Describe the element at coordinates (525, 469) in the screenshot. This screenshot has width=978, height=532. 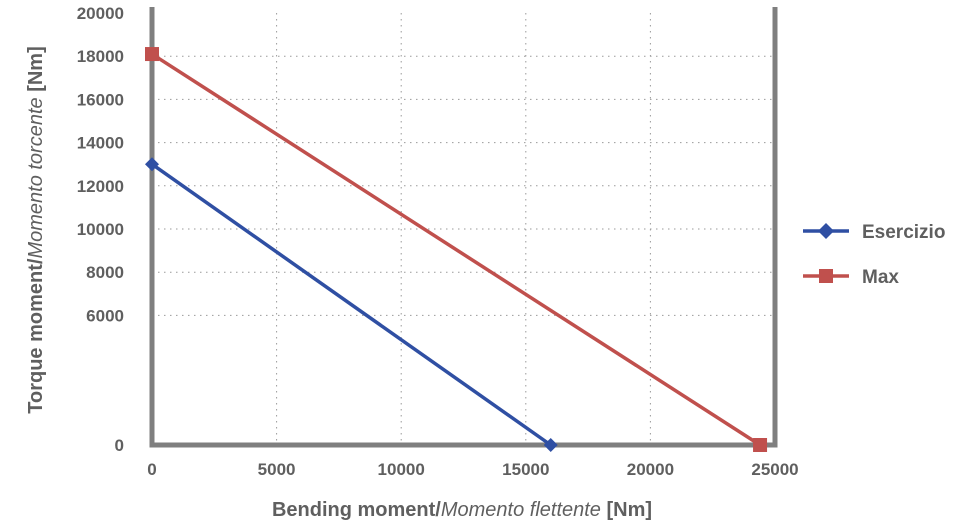
I see `x-tick-label: 15000` at that location.